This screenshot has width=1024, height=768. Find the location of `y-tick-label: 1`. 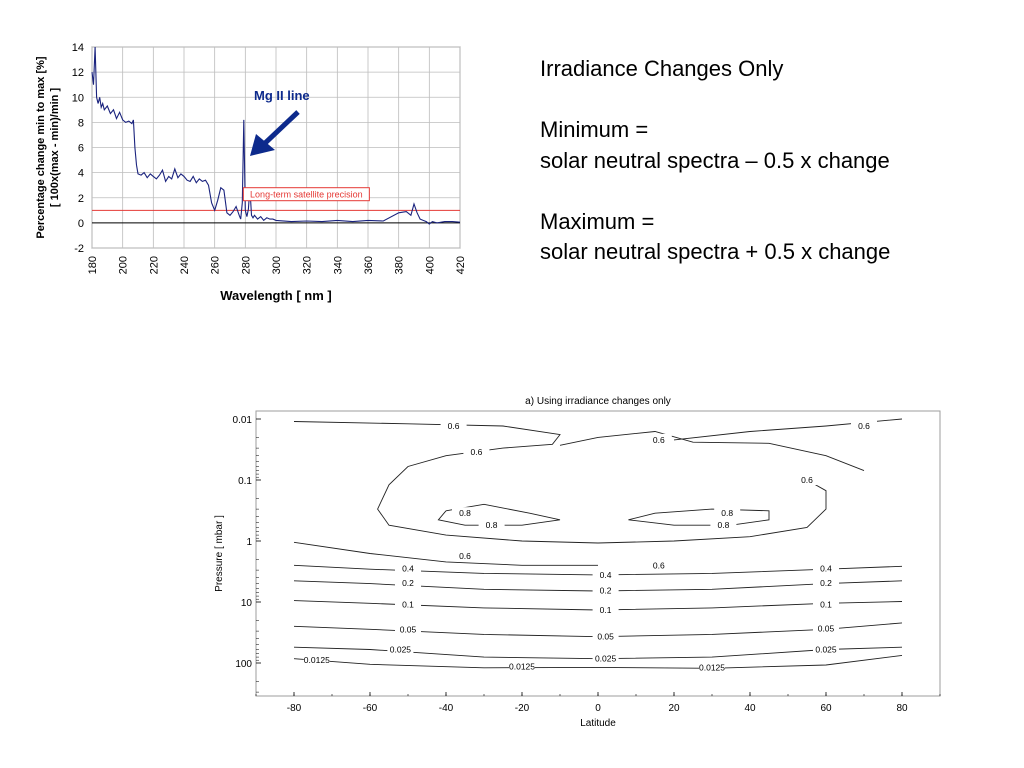

y-tick-label: 1 is located at coordinates (249, 542).